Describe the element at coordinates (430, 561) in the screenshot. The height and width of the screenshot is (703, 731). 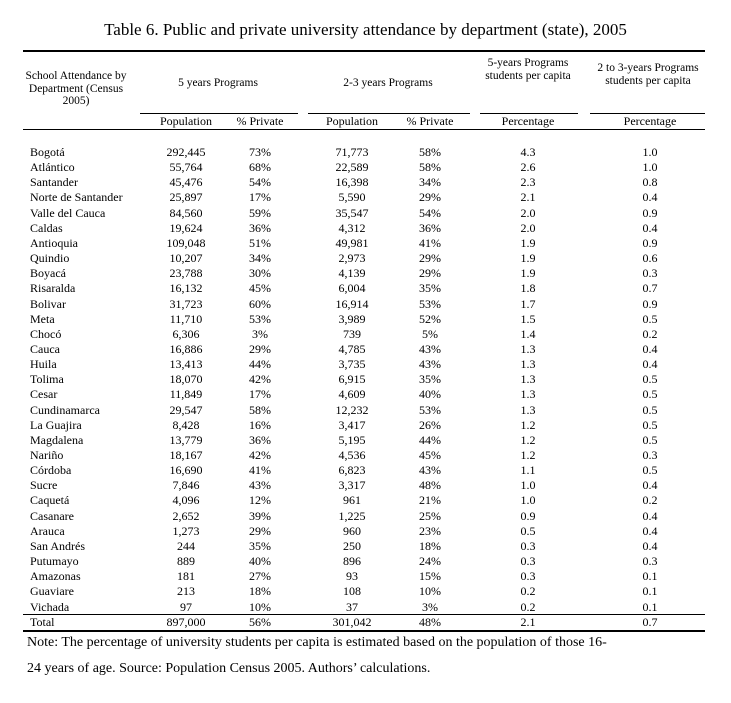
I see `cell: 24%` at that location.